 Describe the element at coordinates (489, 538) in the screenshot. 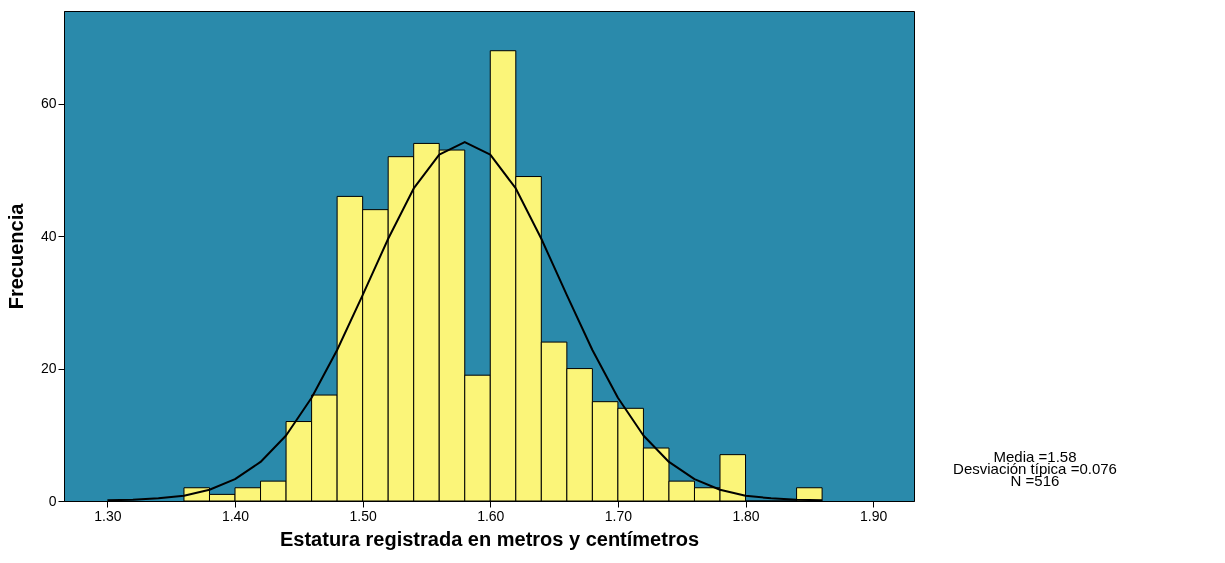

I see `x-axis-title: Estatura registrada en metros y centímetros` at that location.